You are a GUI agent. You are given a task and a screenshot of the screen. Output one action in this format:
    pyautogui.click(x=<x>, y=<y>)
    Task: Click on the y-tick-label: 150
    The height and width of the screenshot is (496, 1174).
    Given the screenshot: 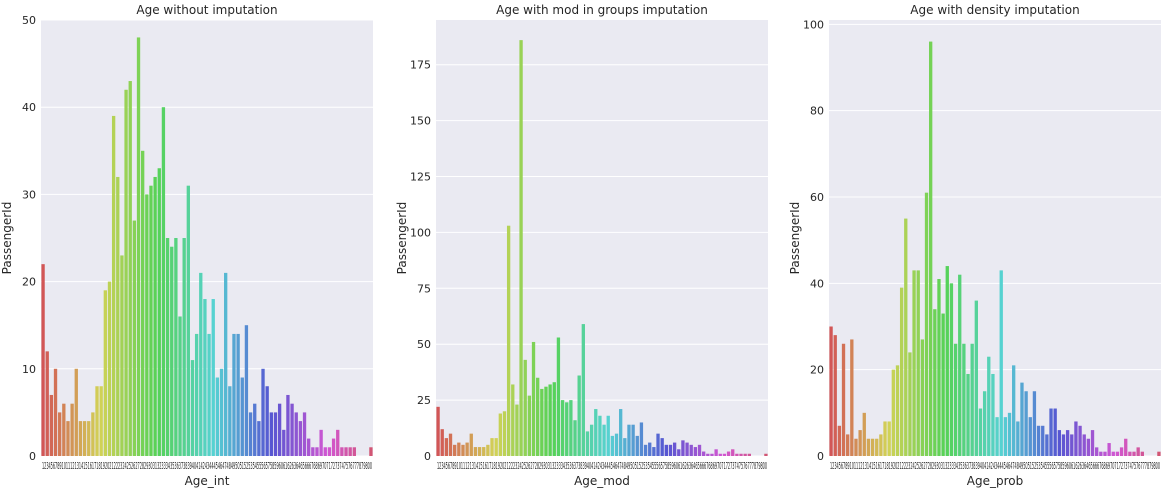 What is the action you would take?
    pyautogui.click(x=420, y=121)
    